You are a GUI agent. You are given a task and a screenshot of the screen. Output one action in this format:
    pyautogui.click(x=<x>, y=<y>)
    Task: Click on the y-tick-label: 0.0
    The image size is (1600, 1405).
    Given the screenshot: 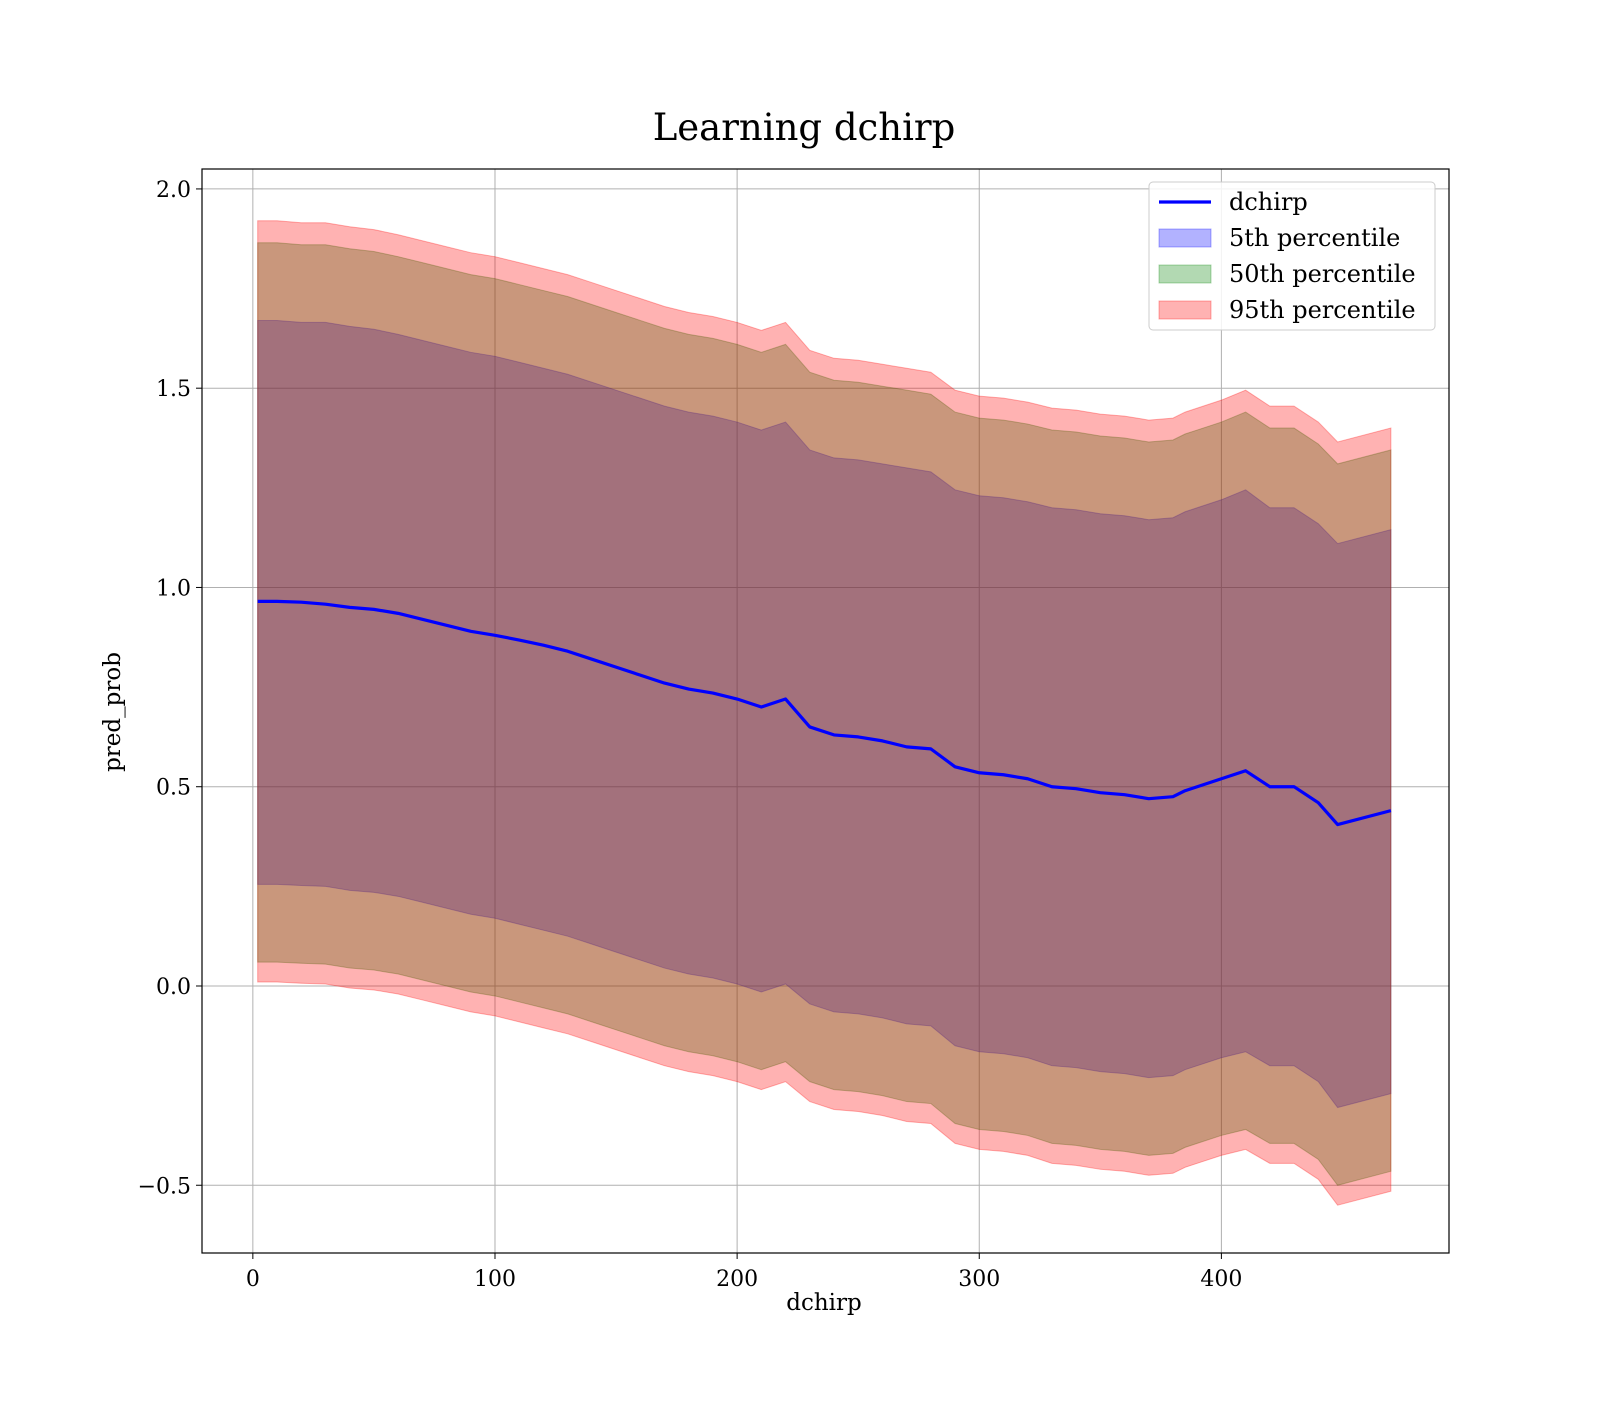 What is the action you would take?
    pyautogui.click(x=173, y=987)
    